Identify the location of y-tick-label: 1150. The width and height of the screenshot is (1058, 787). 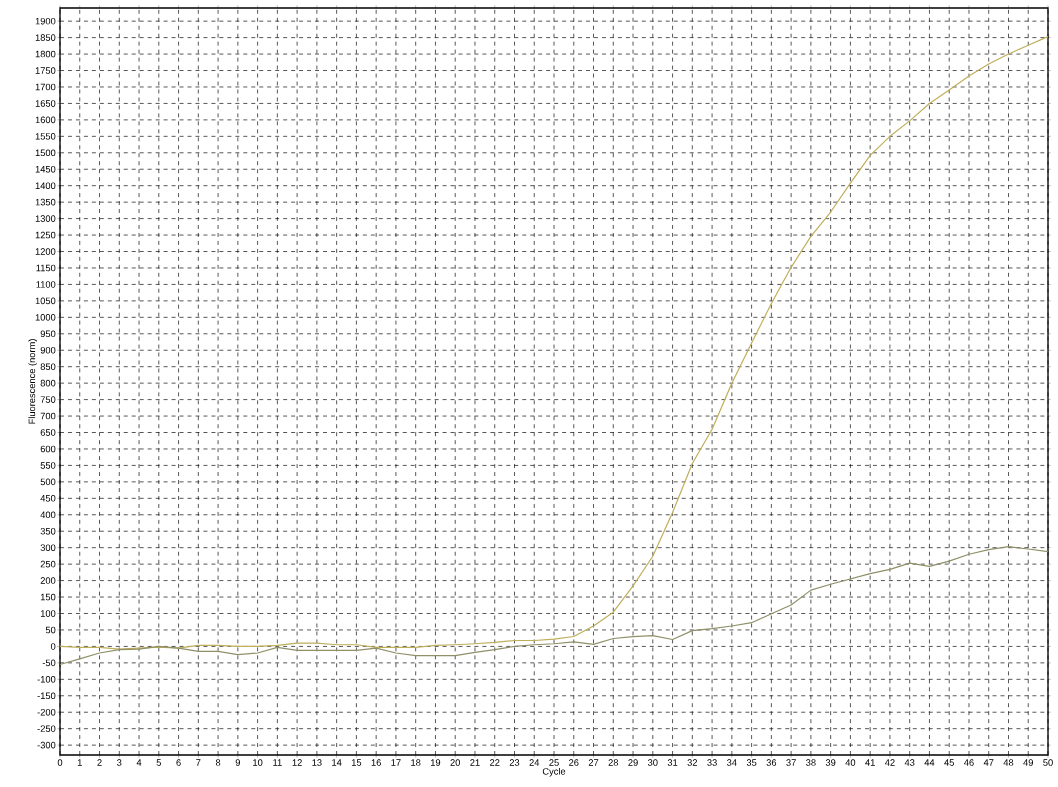
(46, 268).